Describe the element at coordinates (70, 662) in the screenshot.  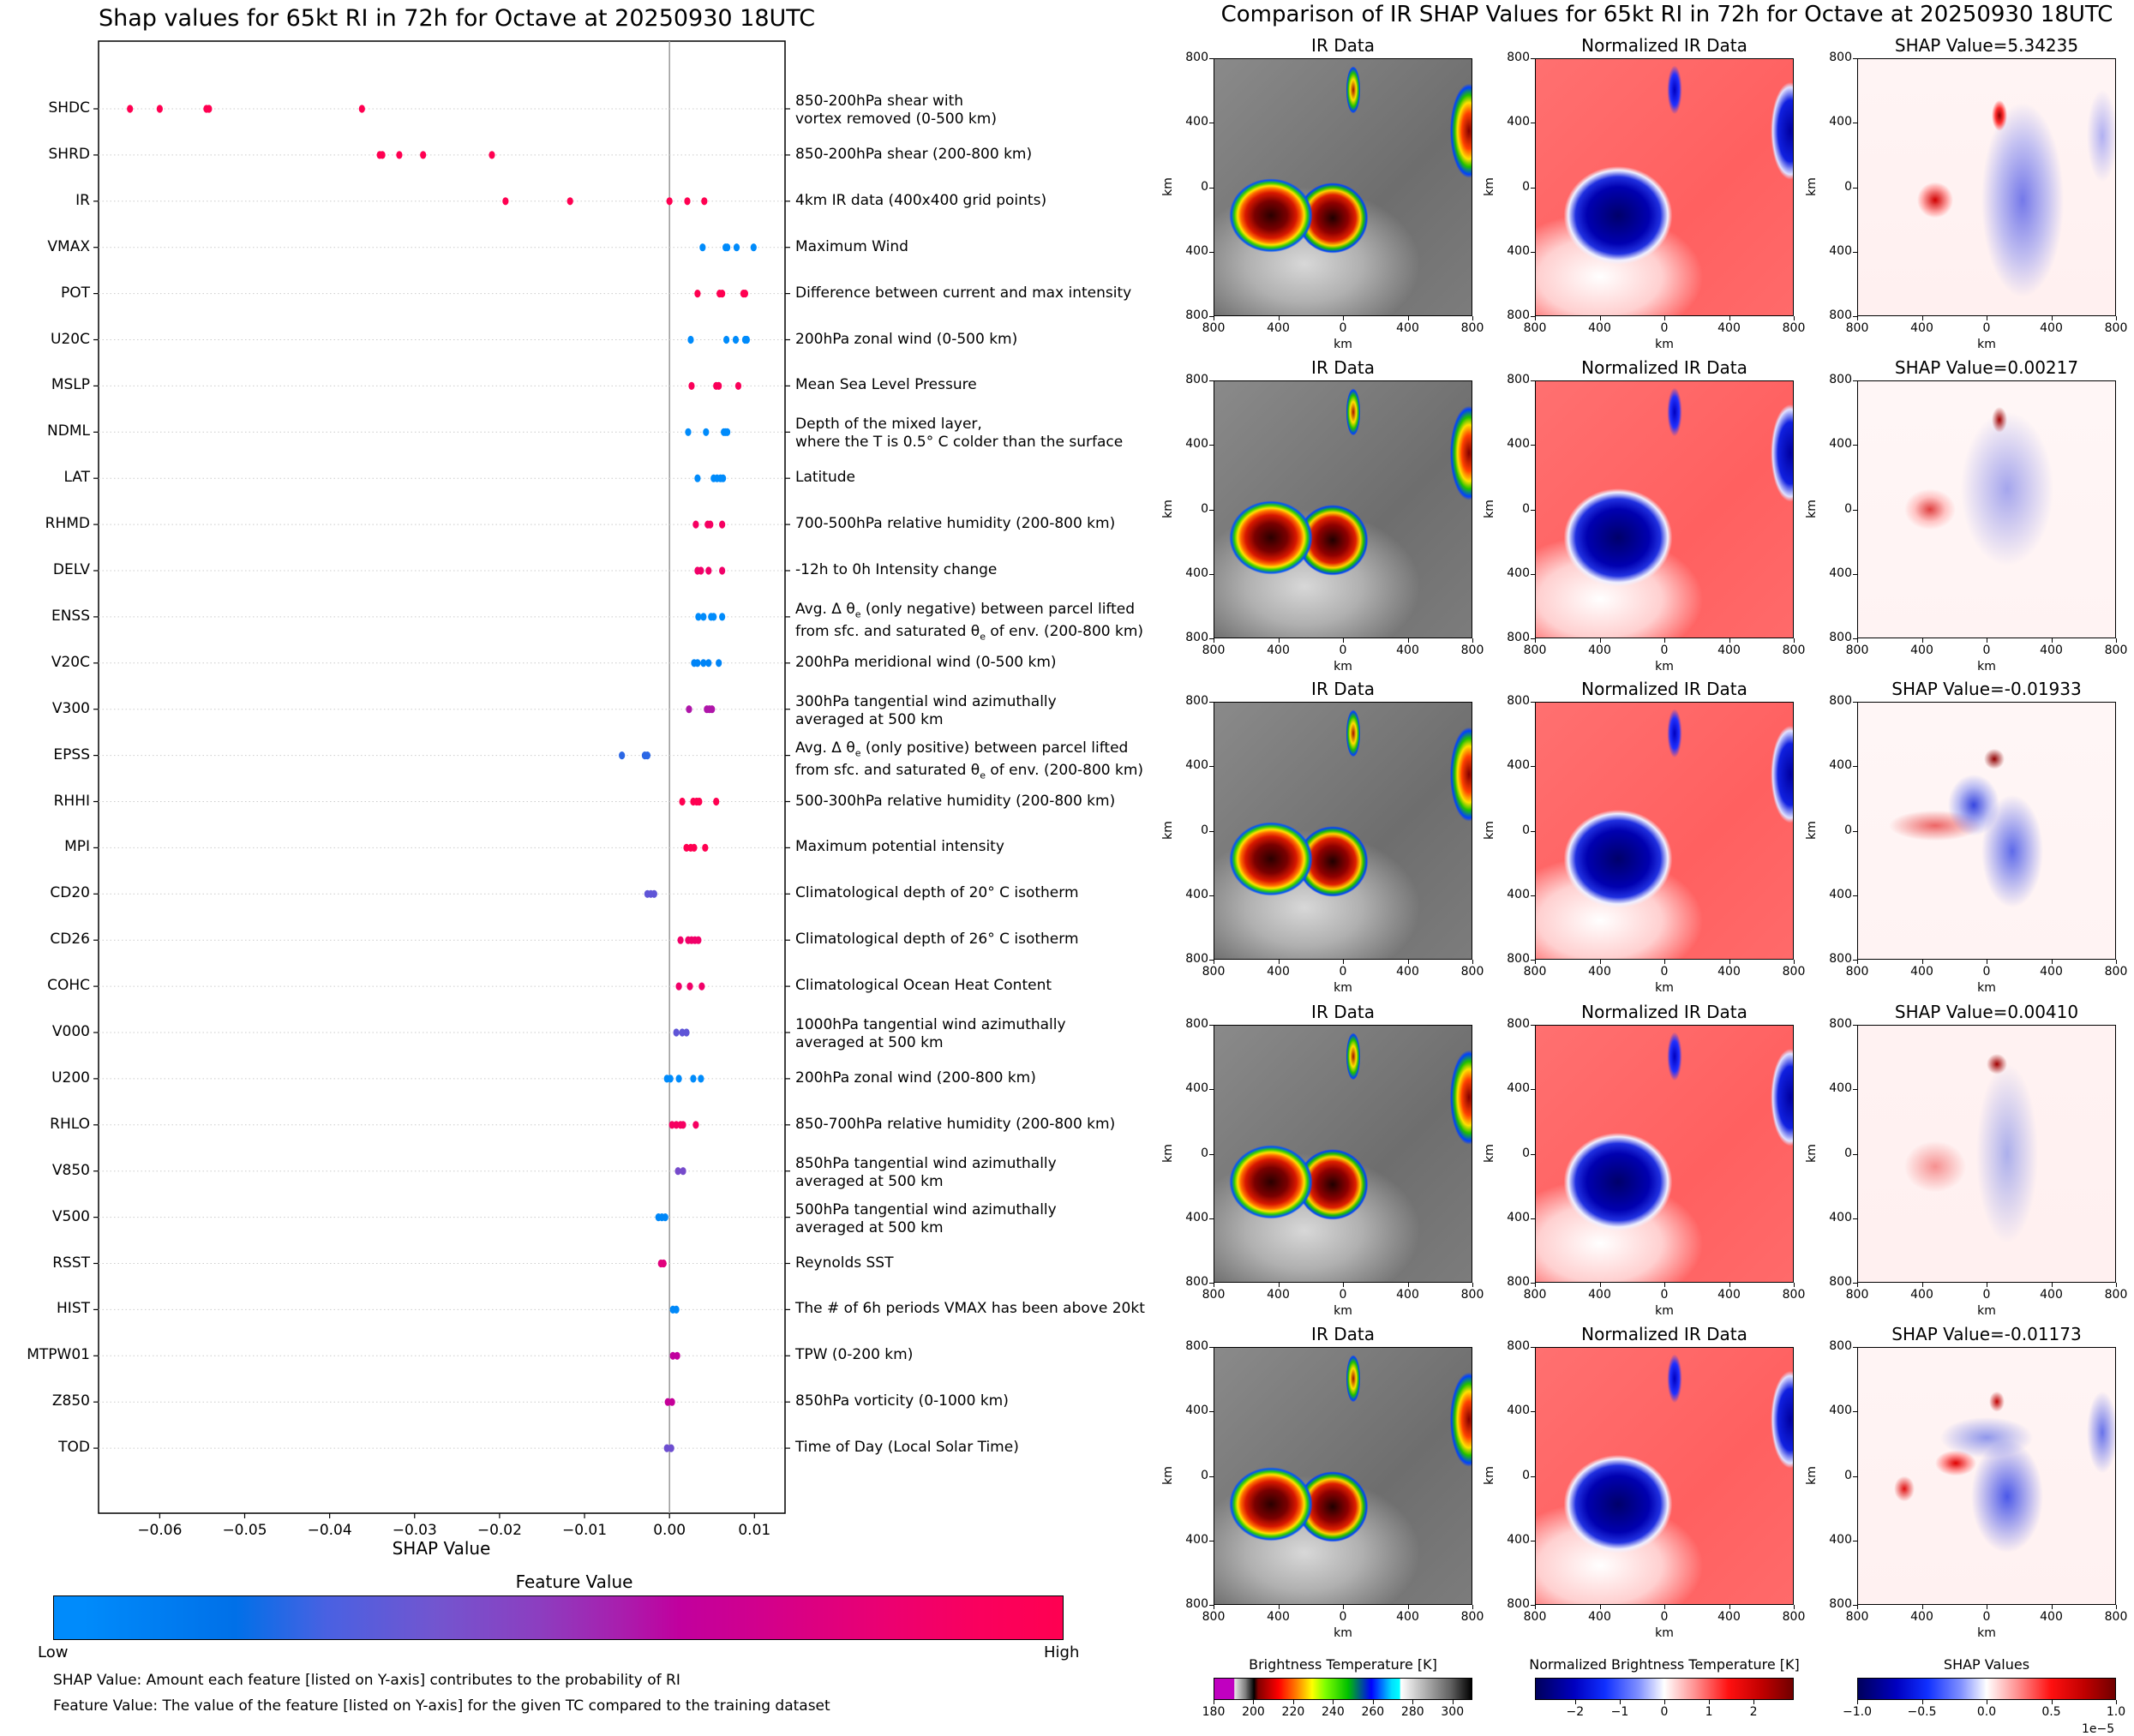
I see `feature-name-v20c: V20C` at that location.